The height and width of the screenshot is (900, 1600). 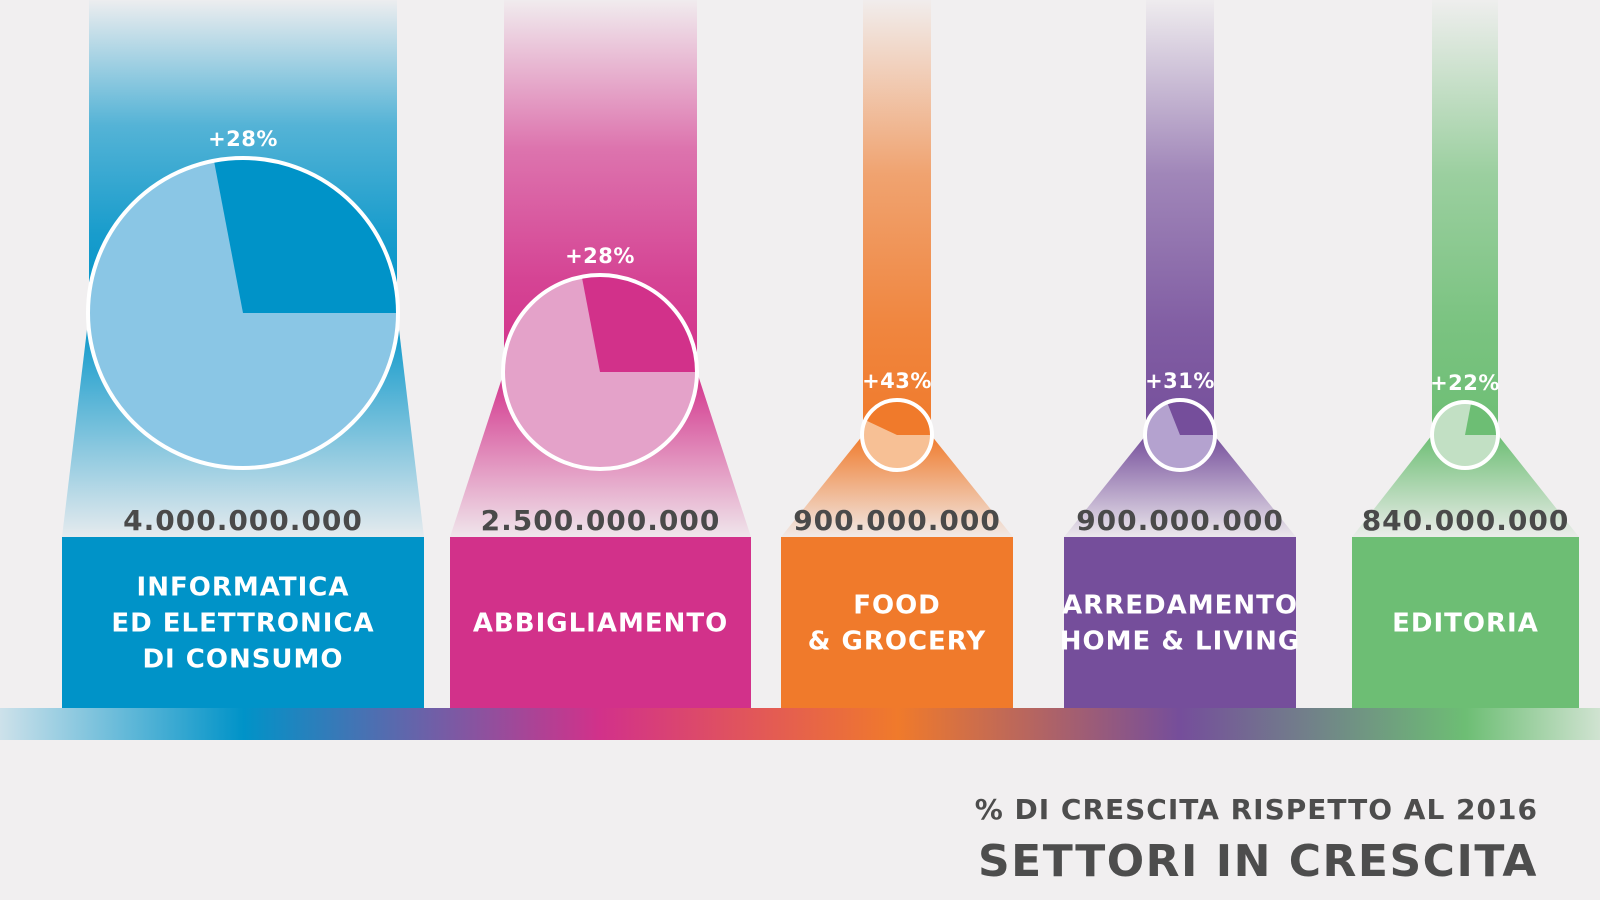 What do you see at coordinates (897, 606) in the screenshot?
I see `sector-name-line: FOOD` at bounding box center [897, 606].